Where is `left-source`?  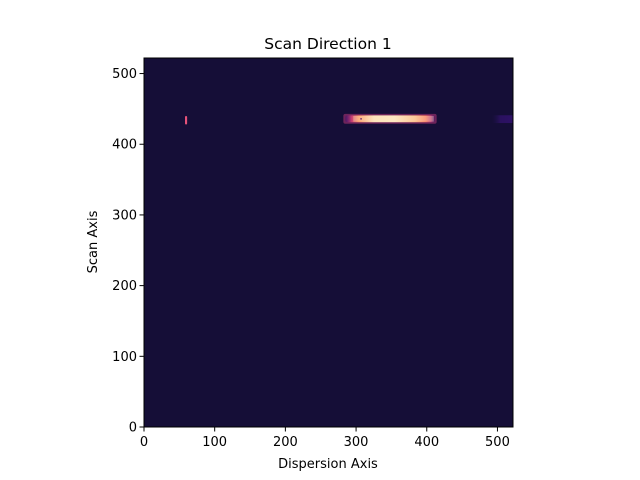
left-source is located at coordinates (186, 120).